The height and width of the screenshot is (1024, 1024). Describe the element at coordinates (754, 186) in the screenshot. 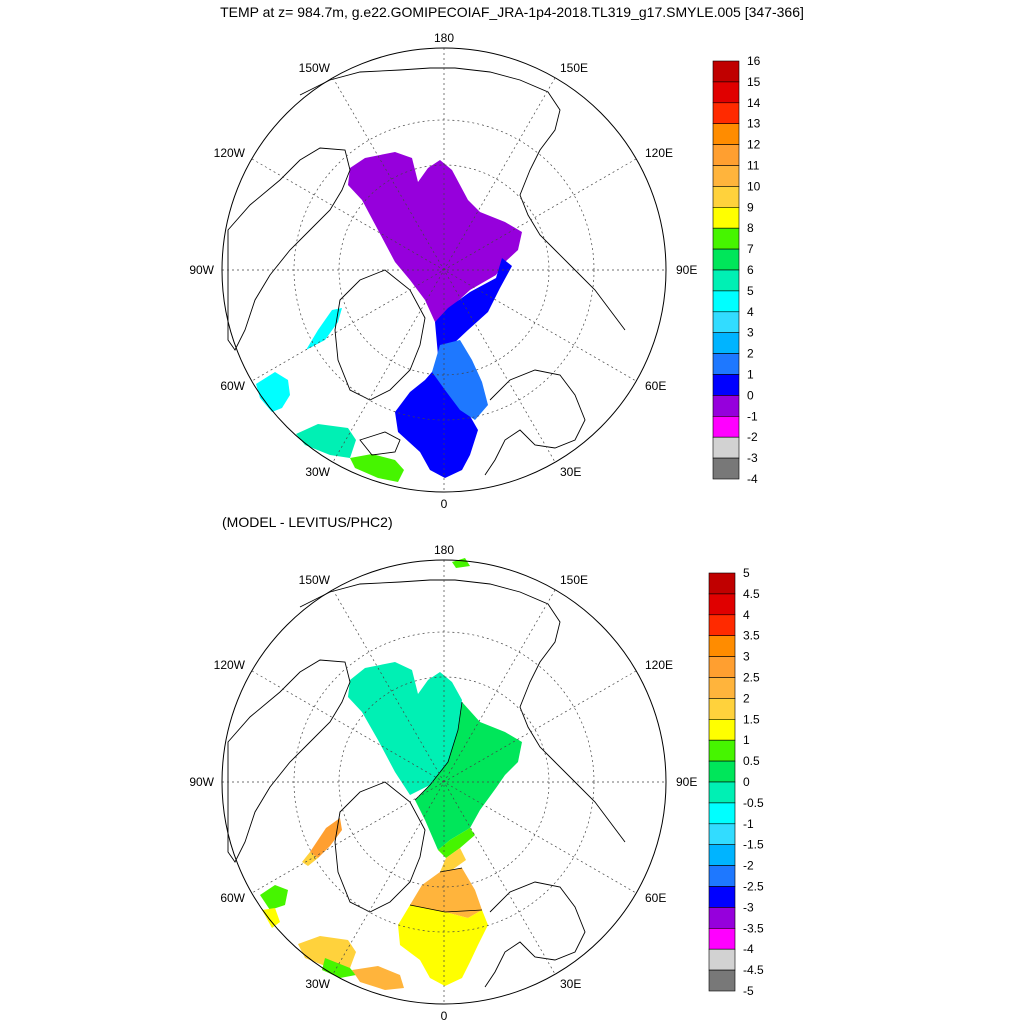

I see `colorbar-tick-label: 10` at that location.